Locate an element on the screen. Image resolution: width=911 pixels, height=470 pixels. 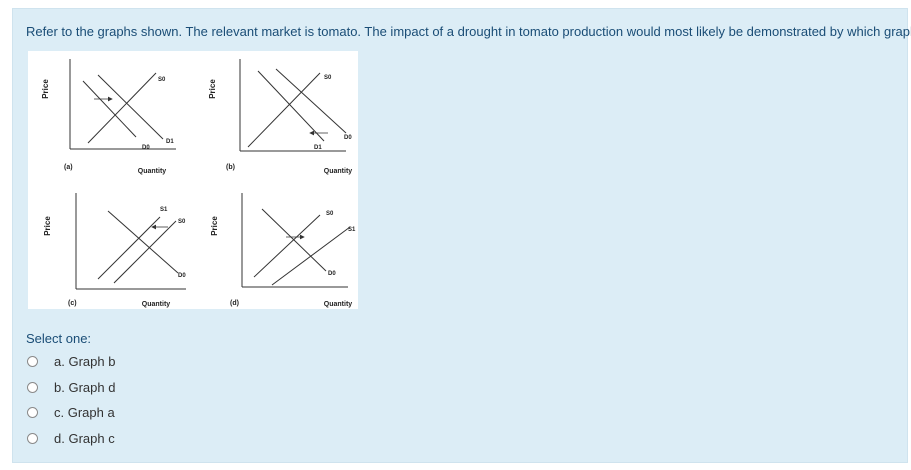
answer-option-label: a. Graph b is located at coordinates (85, 362).